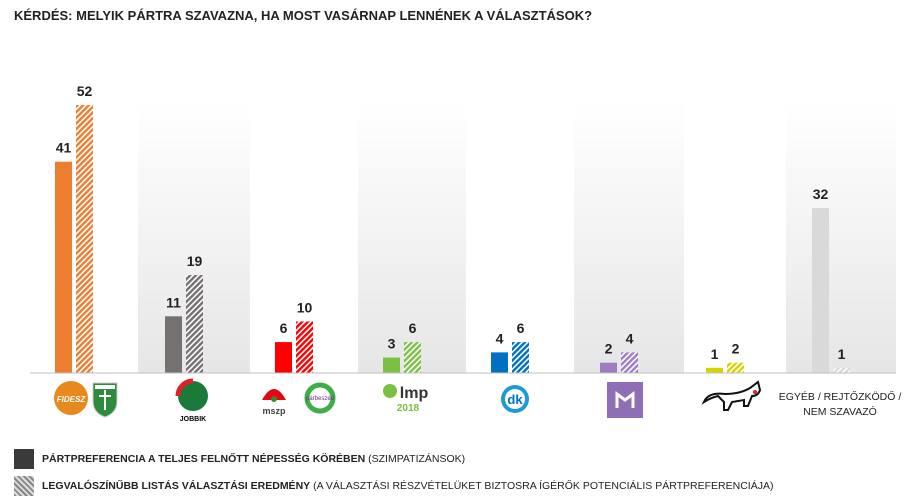 The image size is (906, 504). I want to click on svg-text: 2018, so click(408, 408).